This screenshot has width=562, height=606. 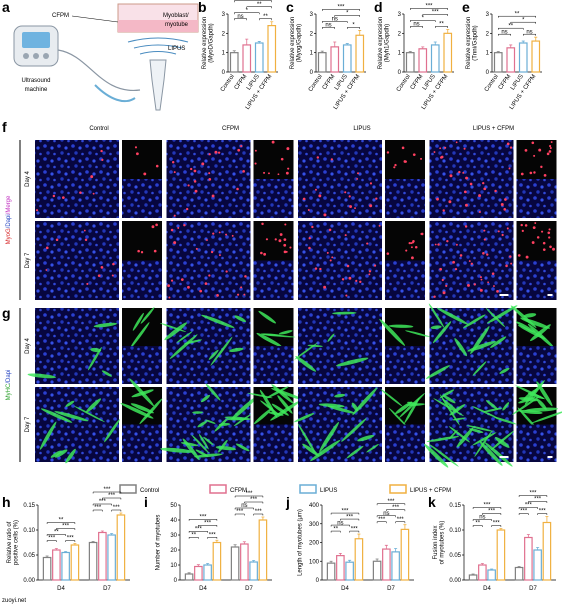 What do you see at coordinates (312, 34) in the screenshot?
I see `y-tick-label: 2` at bounding box center [312, 34].